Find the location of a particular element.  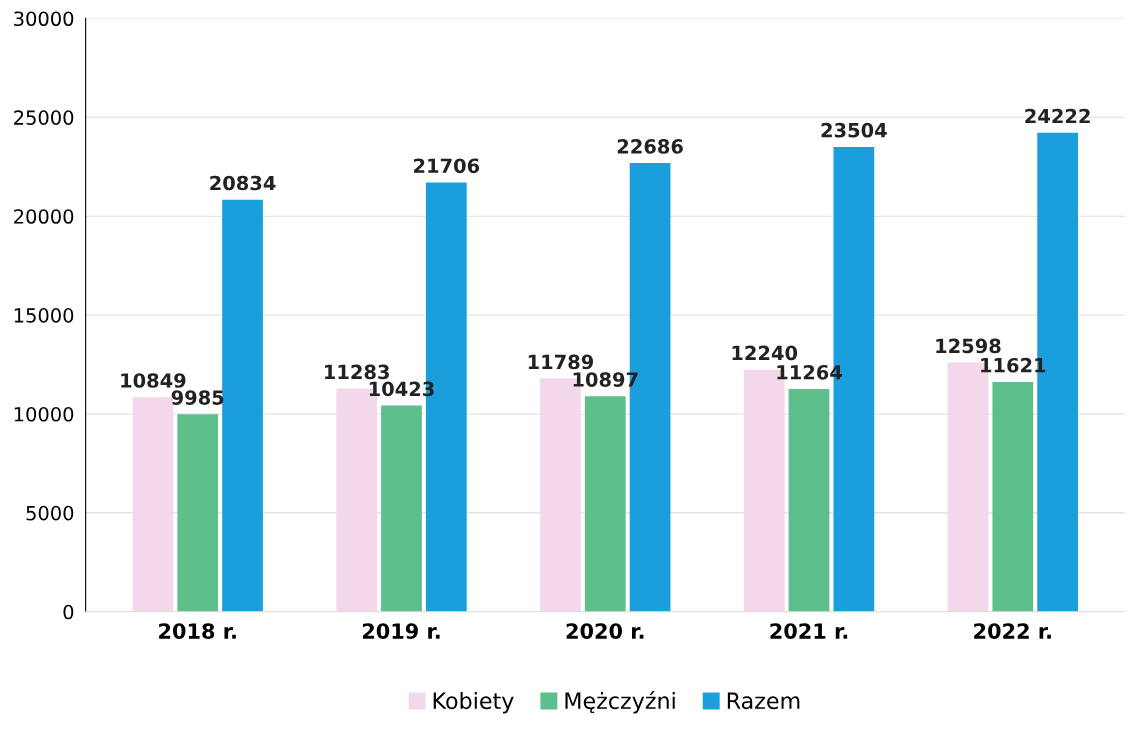

data-label: 12598 is located at coordinates (968, 346).